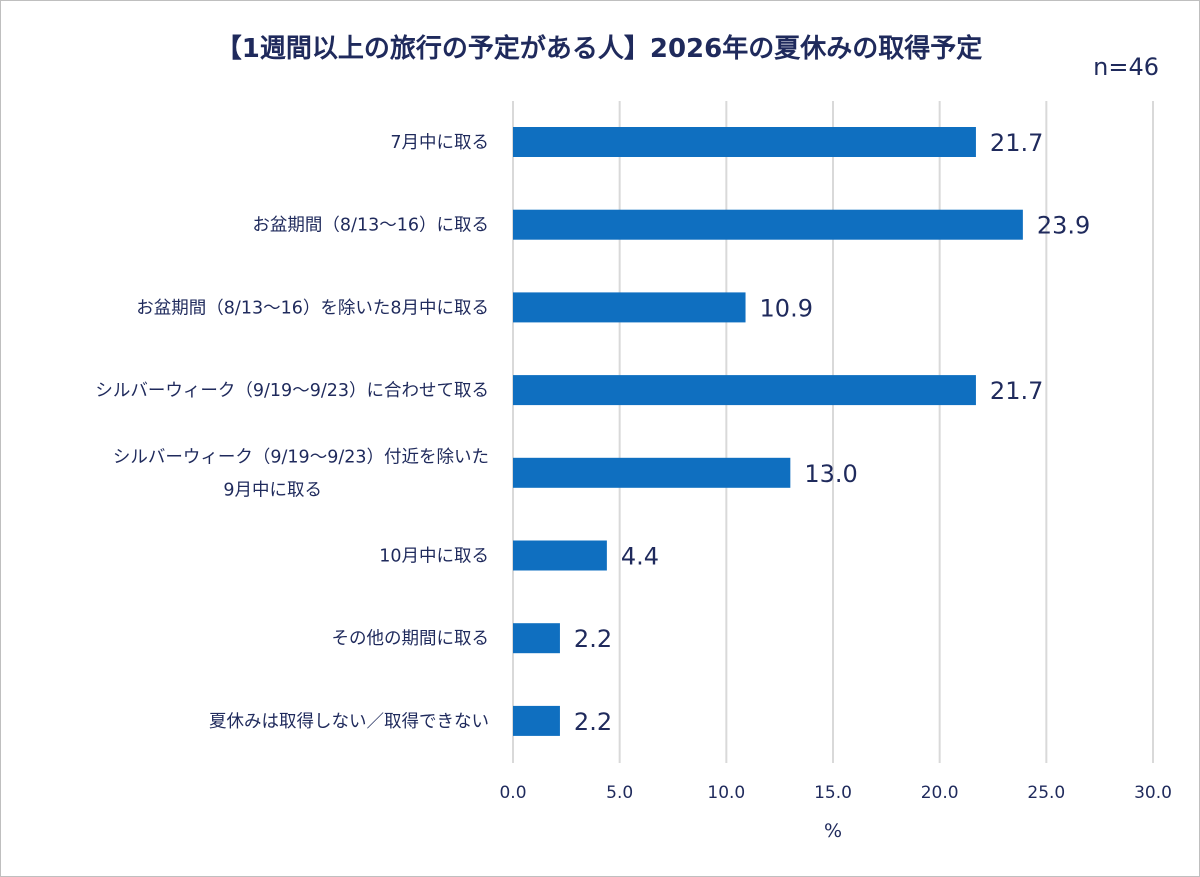  What do you see at coordinates (1126, 67) in the screenshot?
I see `sample-size-label: n=46` at bounding box center [1126, 67].